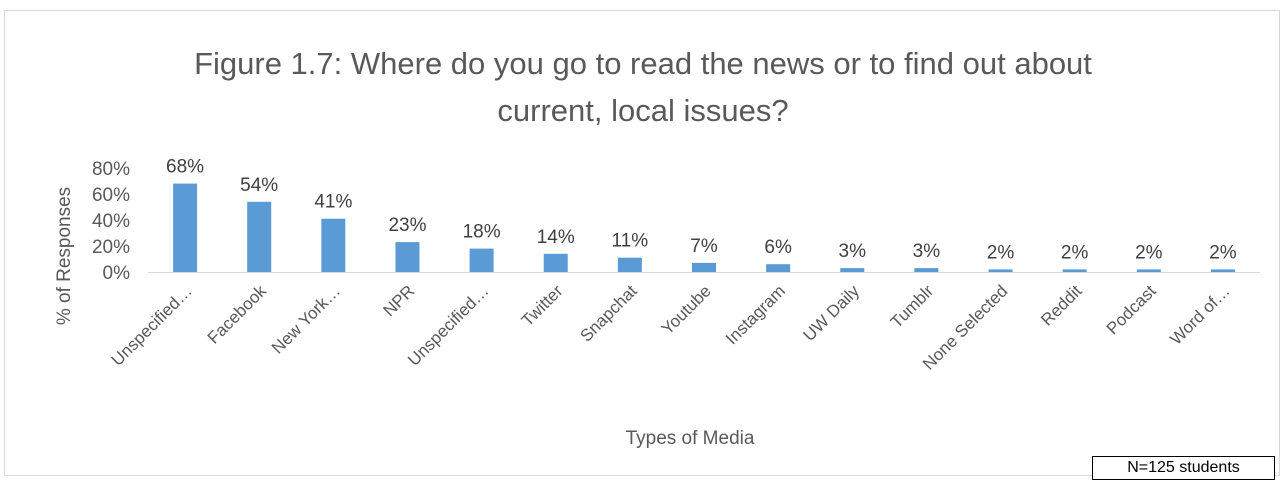 The width and height of the screenshot is (1285, 480). Describe the element at coordinates (1131, 309) in the screenshot. I see `x-tick-label: Podcast` at that location.